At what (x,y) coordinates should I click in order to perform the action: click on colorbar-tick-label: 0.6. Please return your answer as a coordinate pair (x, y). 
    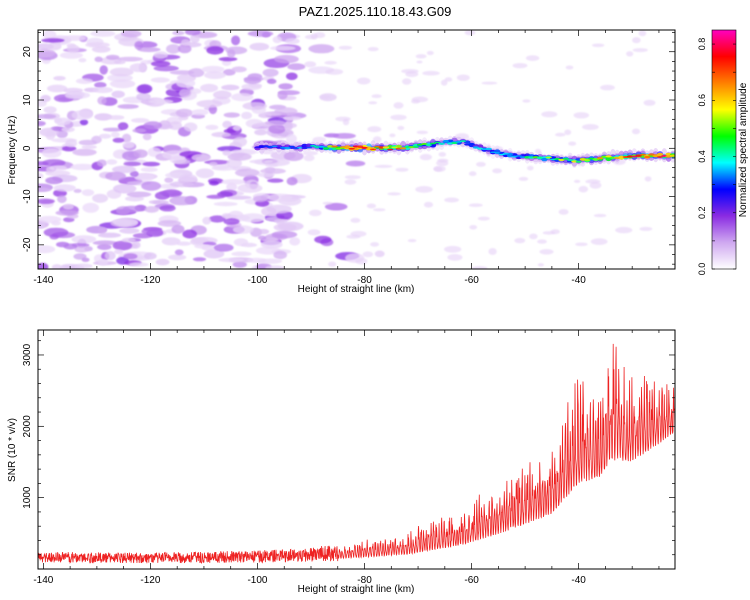
    Looking at the image, I should click on (702, 100).